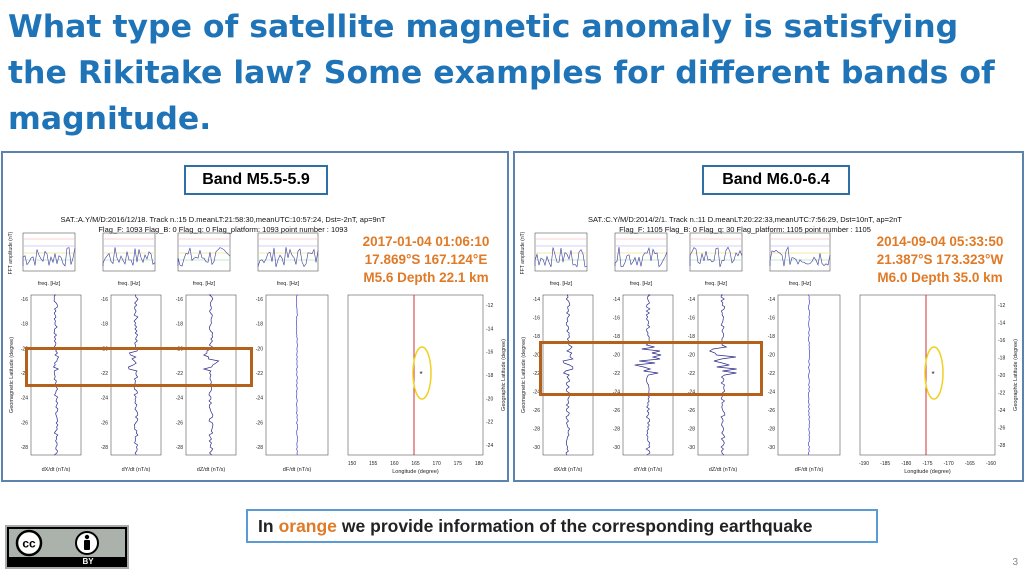  Describe the element at coordinates (991, 464) in the screenshot. I see `map-longitude-tick: -160` at that location.